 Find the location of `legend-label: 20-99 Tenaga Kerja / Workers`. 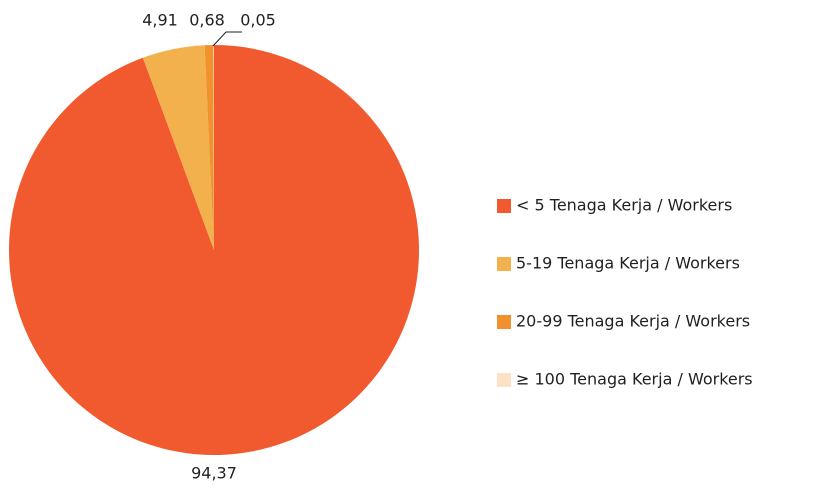

legend-label: 20-99 Tenaga Kerja / Workers is located at coordinates (633, 321).